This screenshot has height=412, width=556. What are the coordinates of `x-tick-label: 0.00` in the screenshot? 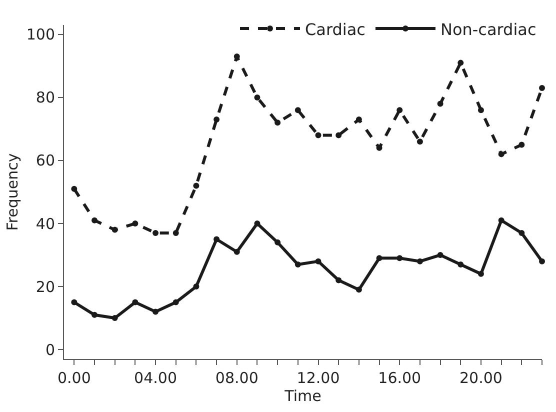 It's located at (74, 378).